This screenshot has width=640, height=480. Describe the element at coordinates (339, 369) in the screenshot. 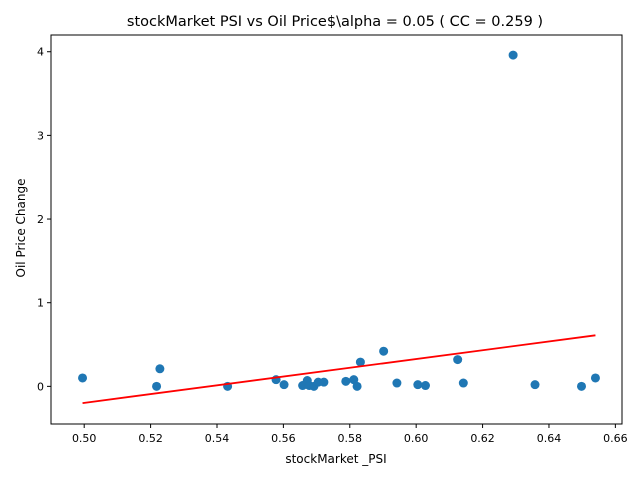

I see `regression-line` at that location.